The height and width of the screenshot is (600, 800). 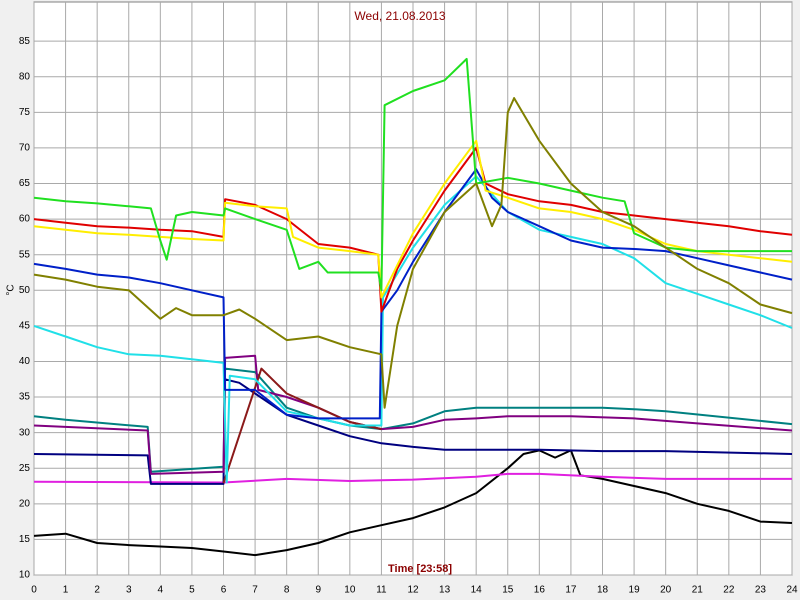 I want to click on y-tick-label: 65, so click(x=25, y=183).